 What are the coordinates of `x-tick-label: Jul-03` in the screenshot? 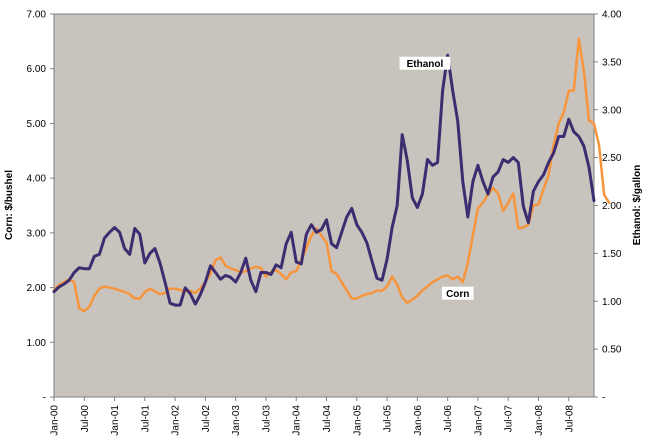 It's located at (266, 419).